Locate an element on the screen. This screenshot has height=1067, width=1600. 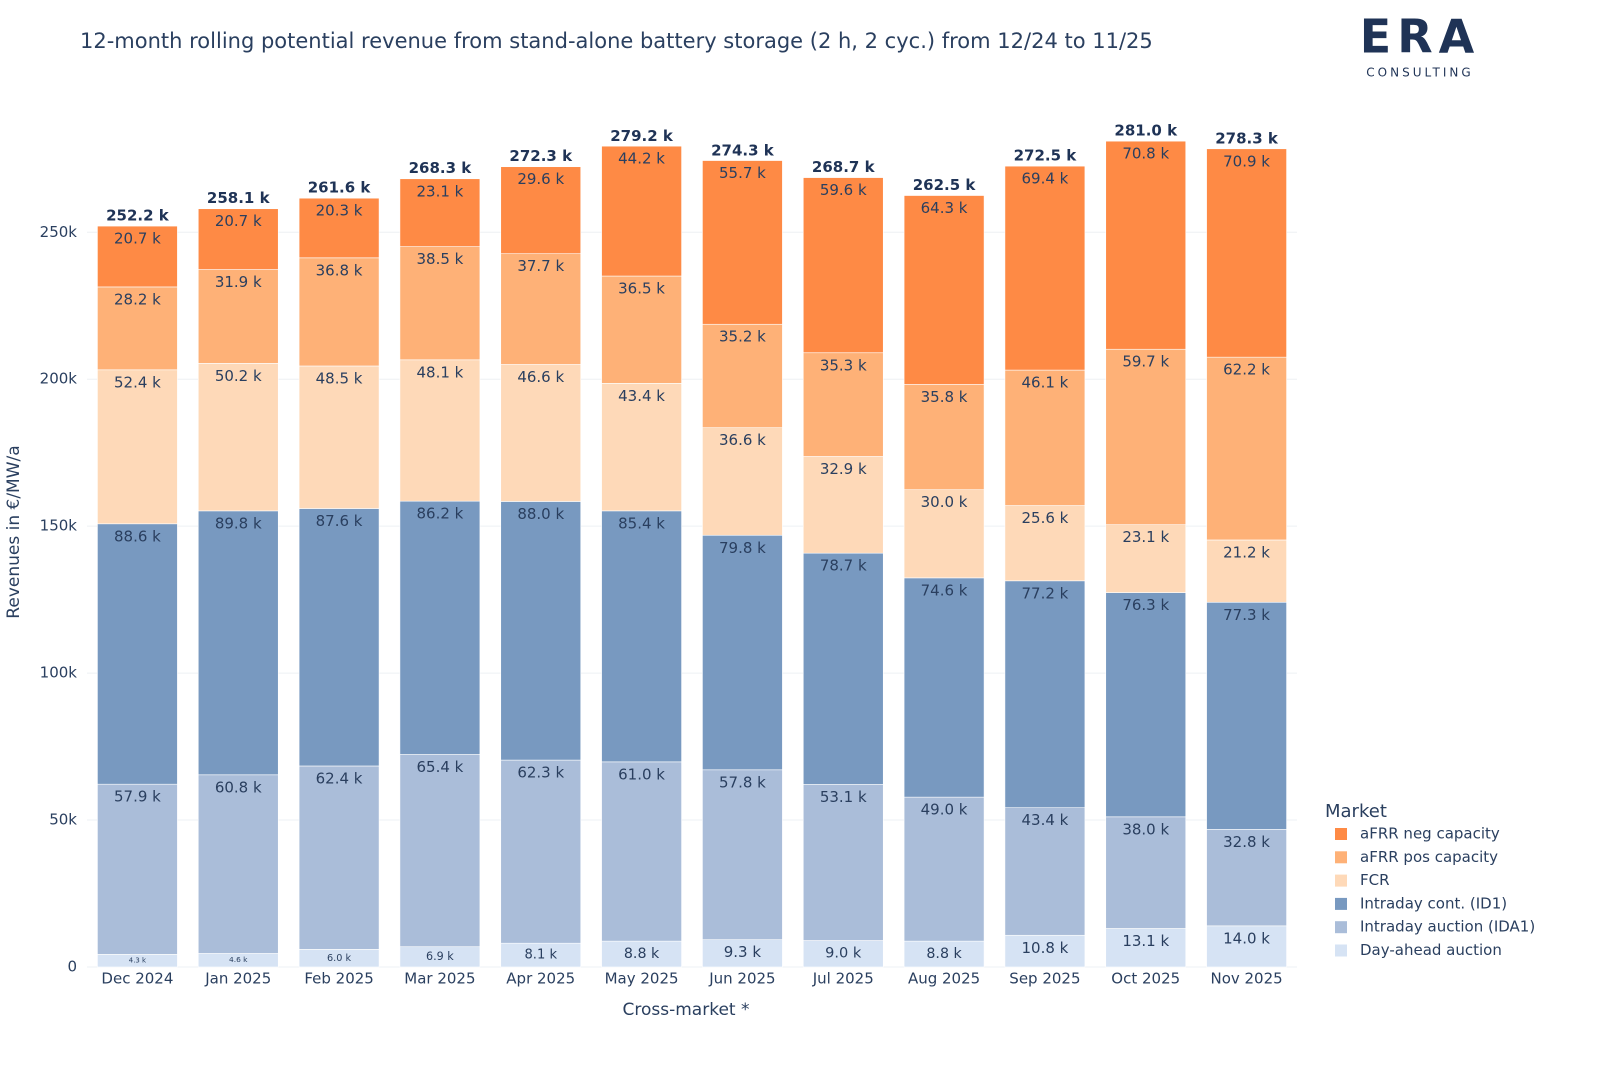
data-label: 6.9 k is located at coordinates (440, 956).